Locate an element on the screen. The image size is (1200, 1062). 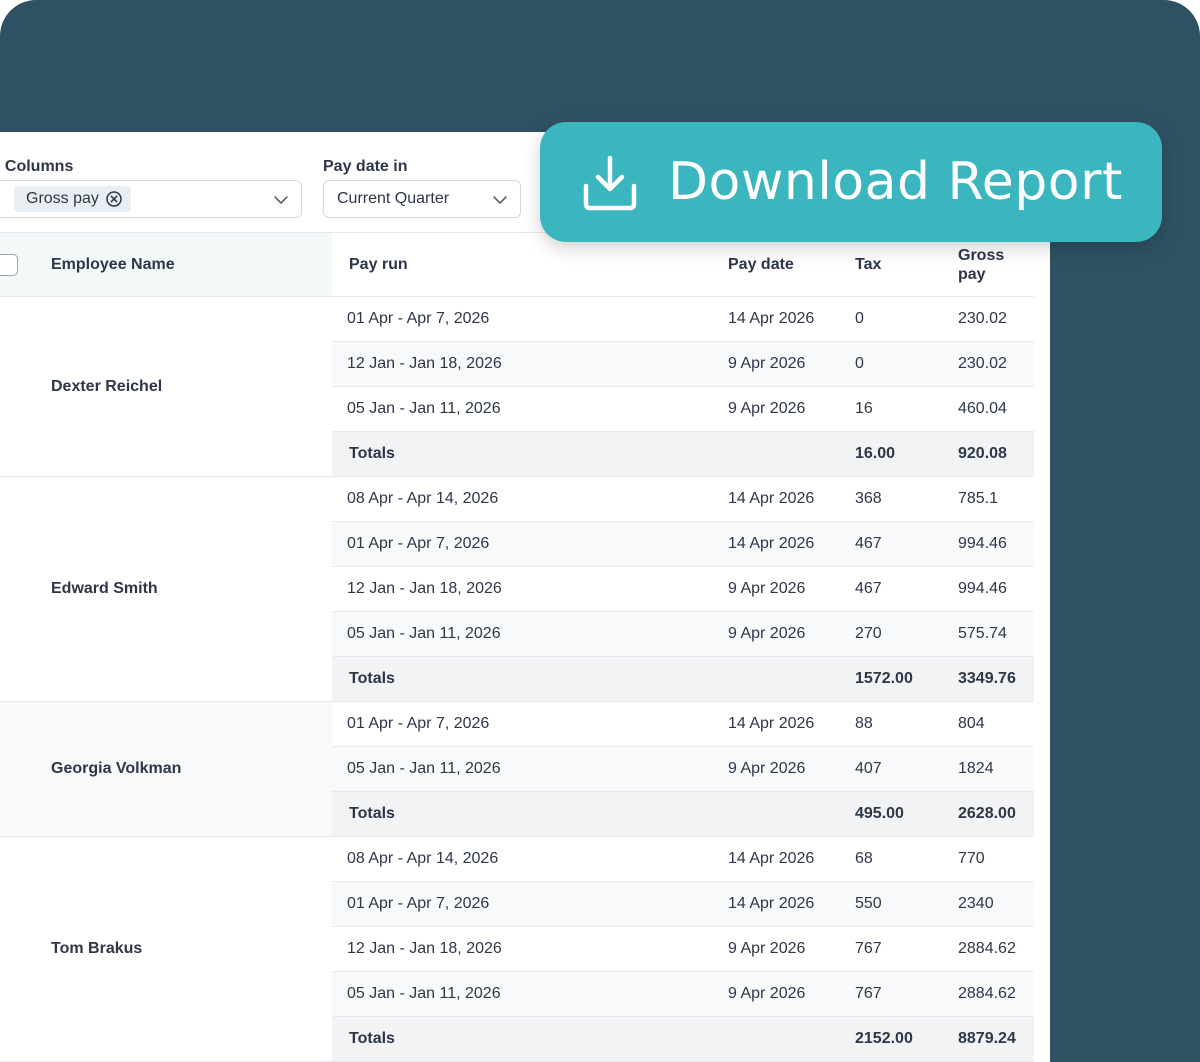
download-report-button: Download Report is located at coordinates (851, 182).